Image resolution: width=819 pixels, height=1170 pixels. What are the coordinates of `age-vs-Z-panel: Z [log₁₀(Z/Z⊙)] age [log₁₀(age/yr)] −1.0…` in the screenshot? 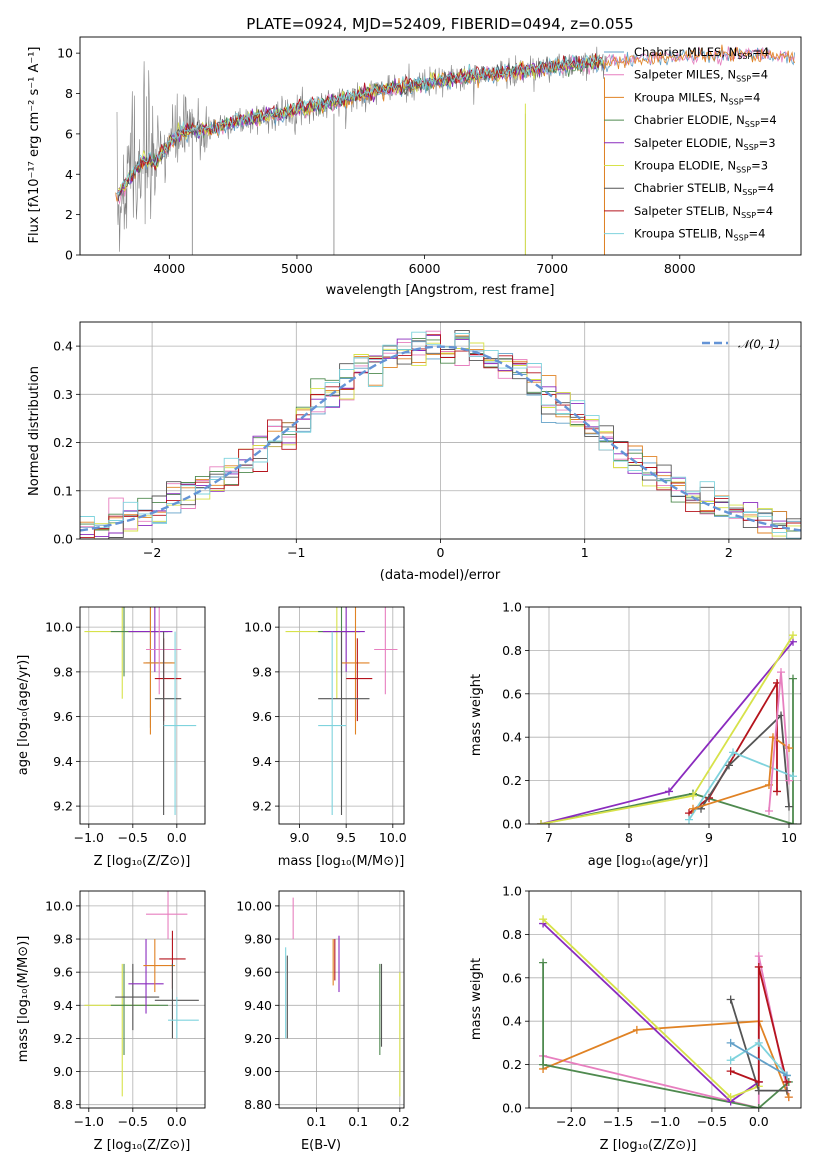 It's located at (111, 737).